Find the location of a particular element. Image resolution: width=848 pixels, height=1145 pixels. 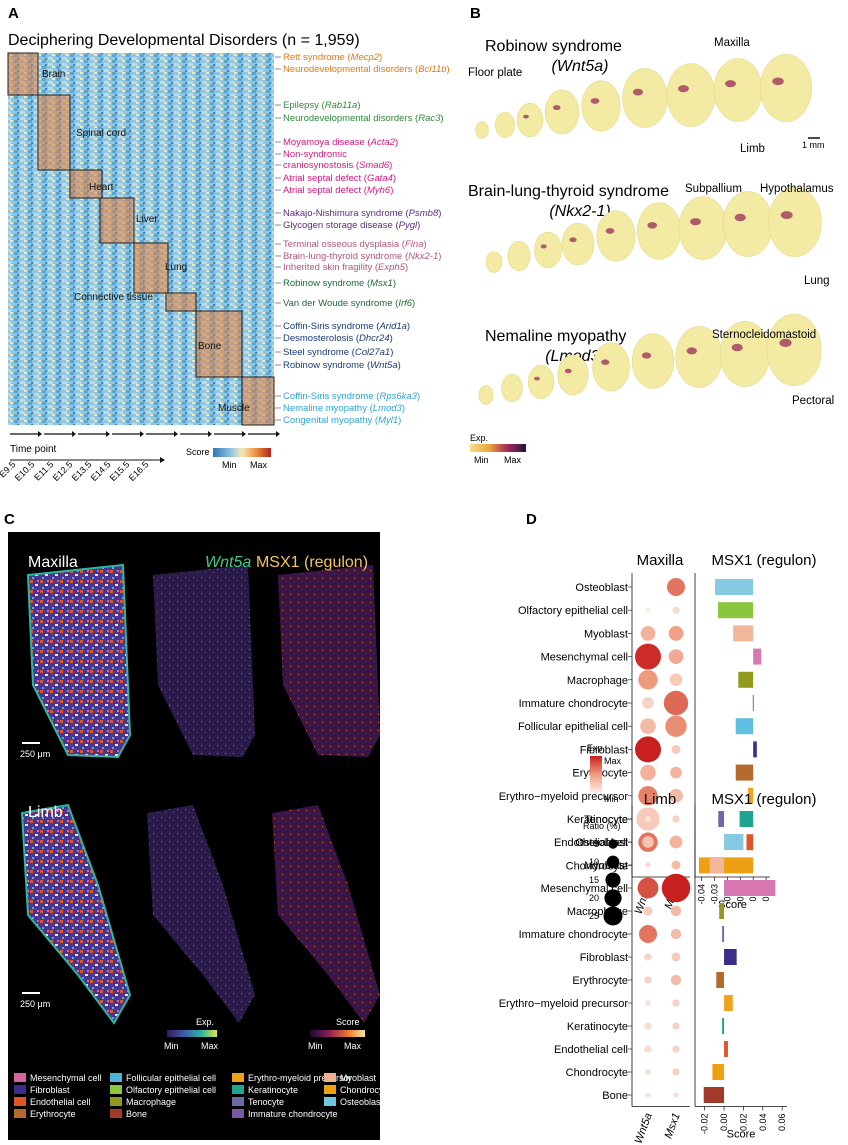

x-tick-label: 0.04 is located at coordinates (763, 1123).